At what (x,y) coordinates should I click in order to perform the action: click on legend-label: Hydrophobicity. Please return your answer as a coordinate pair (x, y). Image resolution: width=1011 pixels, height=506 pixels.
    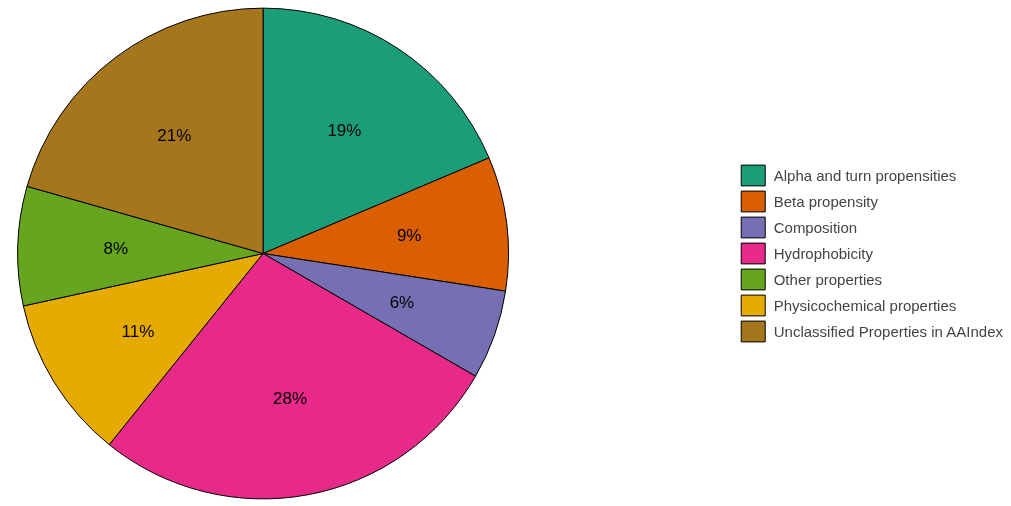
    Looking at the image, I should click on (823, 253).